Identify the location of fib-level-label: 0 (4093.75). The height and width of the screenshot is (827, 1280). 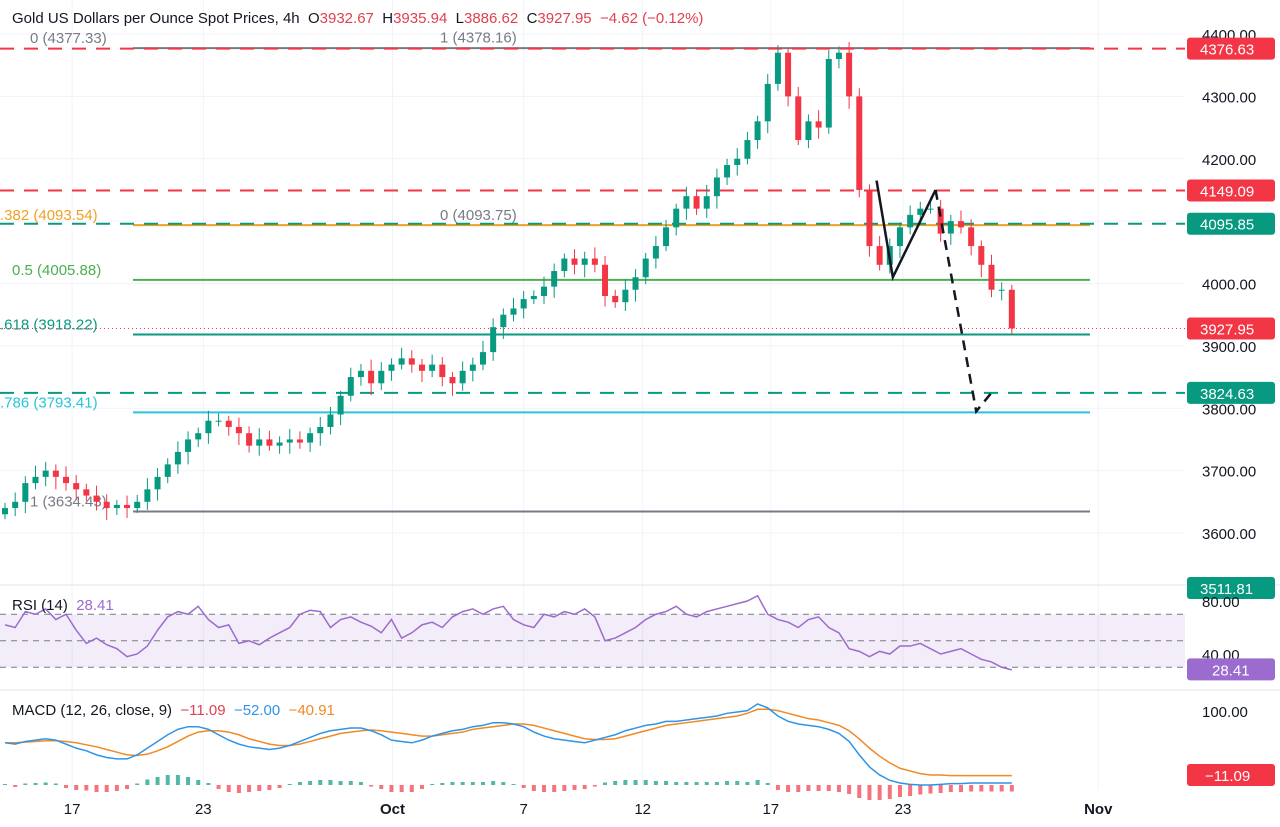
(478, 215).